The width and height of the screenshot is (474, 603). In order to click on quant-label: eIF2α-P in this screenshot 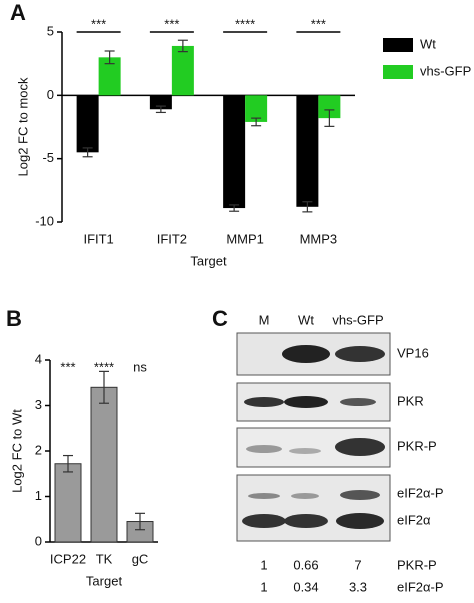, I will do `click(420, 586)`.